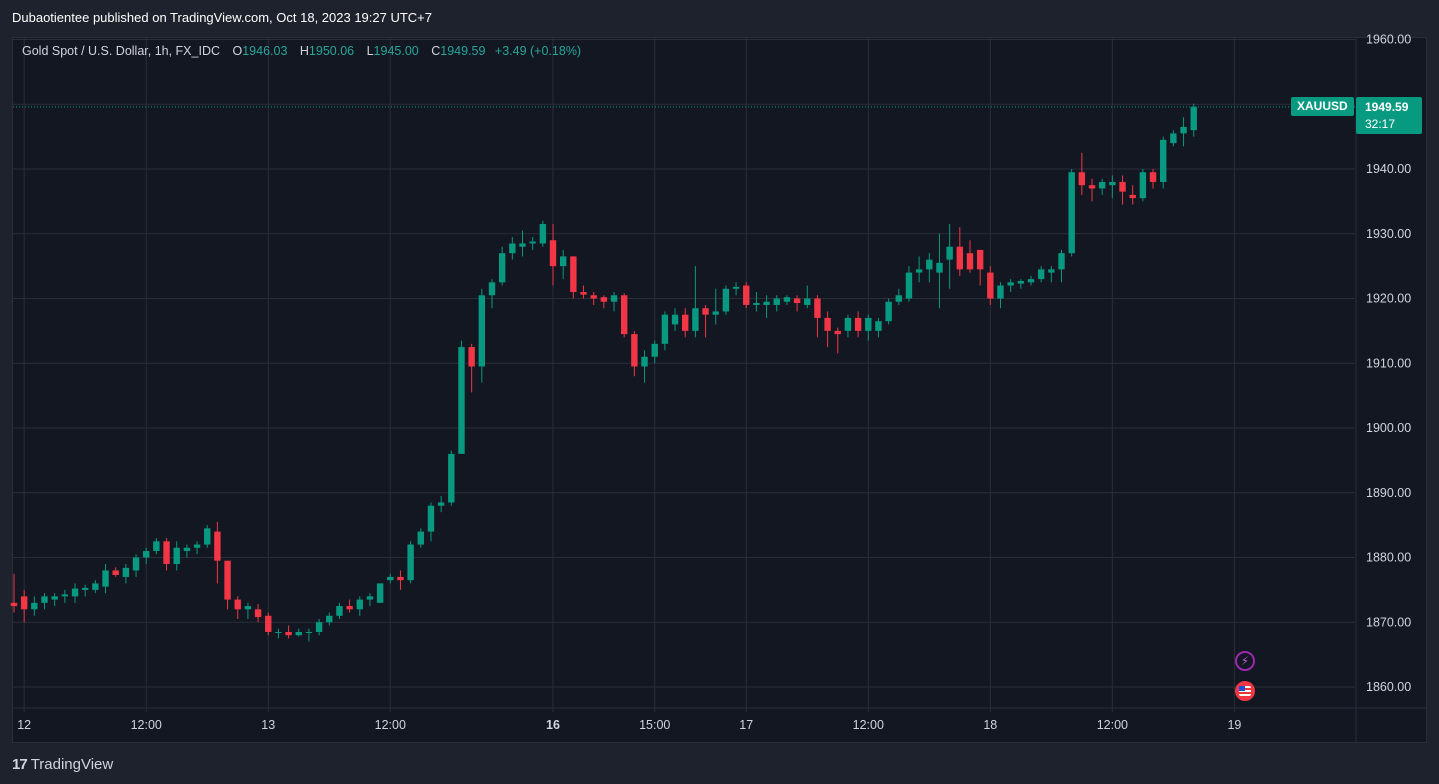  What do you see at coordinates (237, 51) in the screenshot?
I see `legend-open-label: O` at bounding box center [237, 51].